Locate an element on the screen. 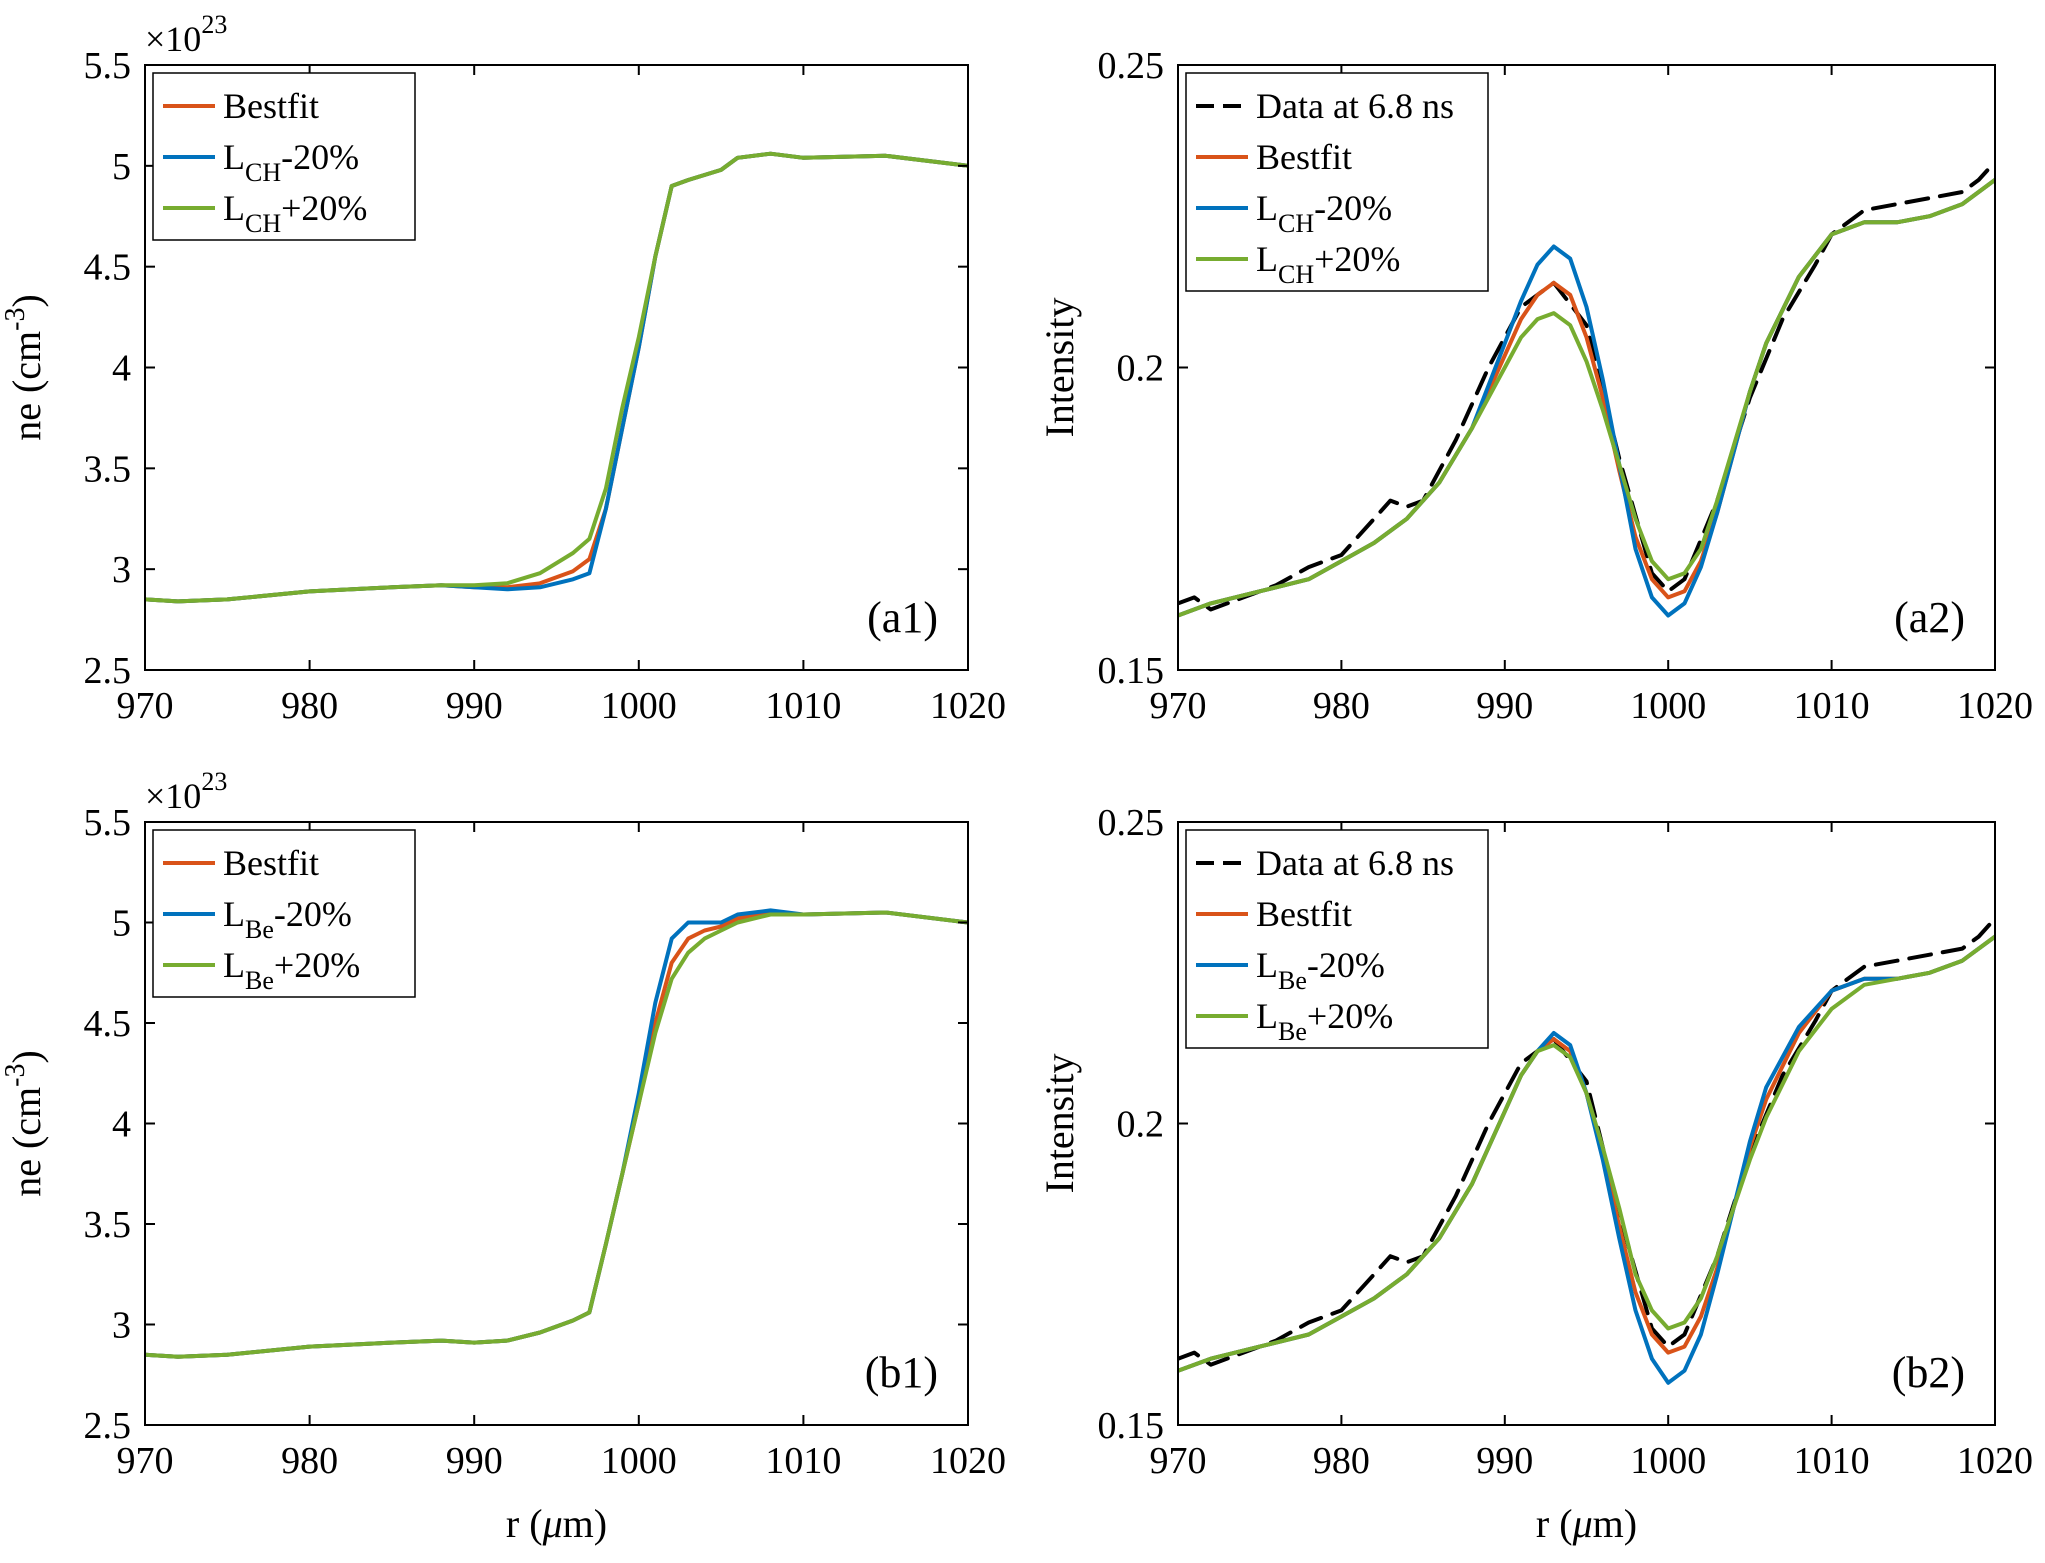  legend: Bestfit LBe-20%LBe+20% is located at coordinates (284, 913).